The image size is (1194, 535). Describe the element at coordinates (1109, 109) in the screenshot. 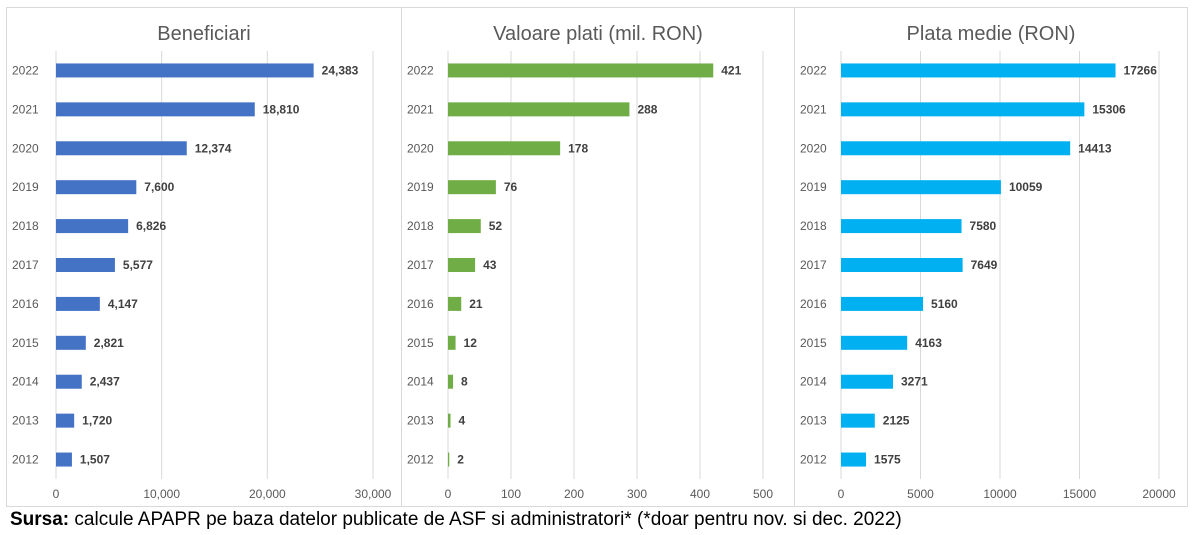

I see `data-label: 15306` at that location.